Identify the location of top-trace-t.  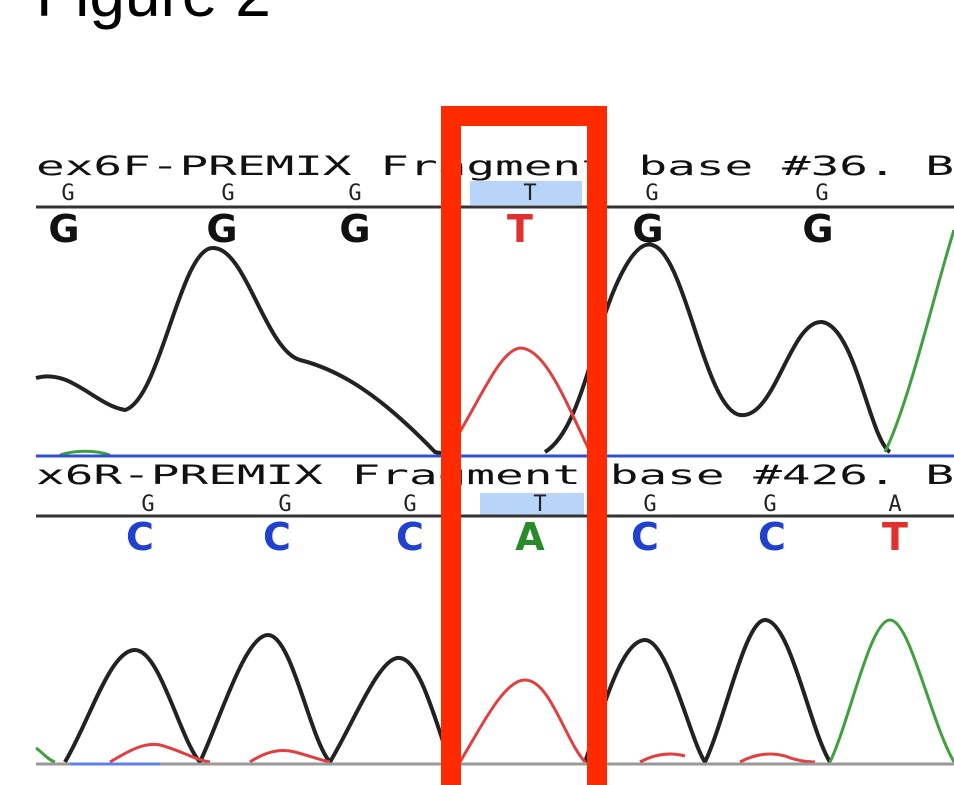
(522, 399).